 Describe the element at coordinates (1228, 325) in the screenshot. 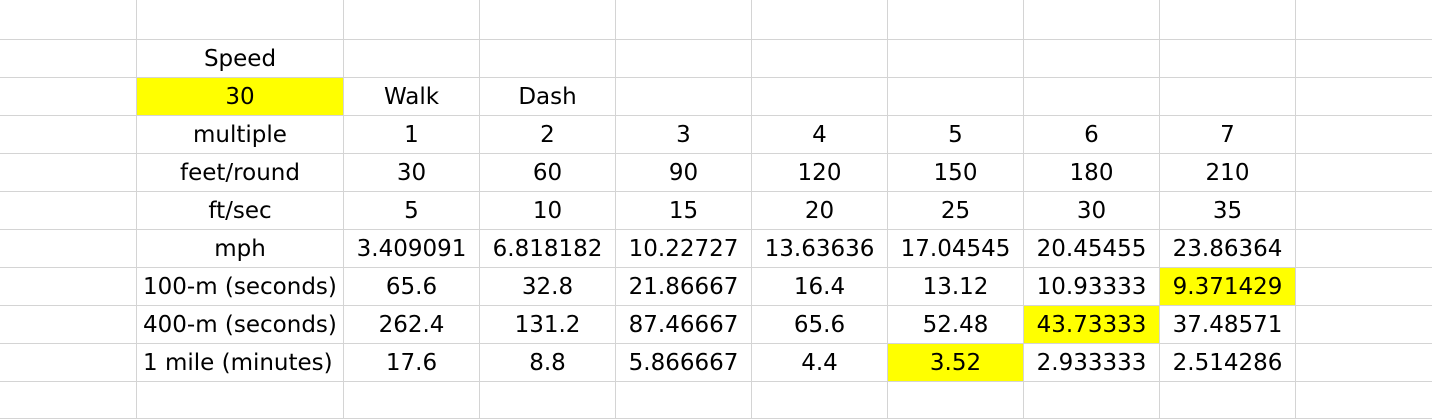

I see `sheet-cell: 37.48571` at that location.